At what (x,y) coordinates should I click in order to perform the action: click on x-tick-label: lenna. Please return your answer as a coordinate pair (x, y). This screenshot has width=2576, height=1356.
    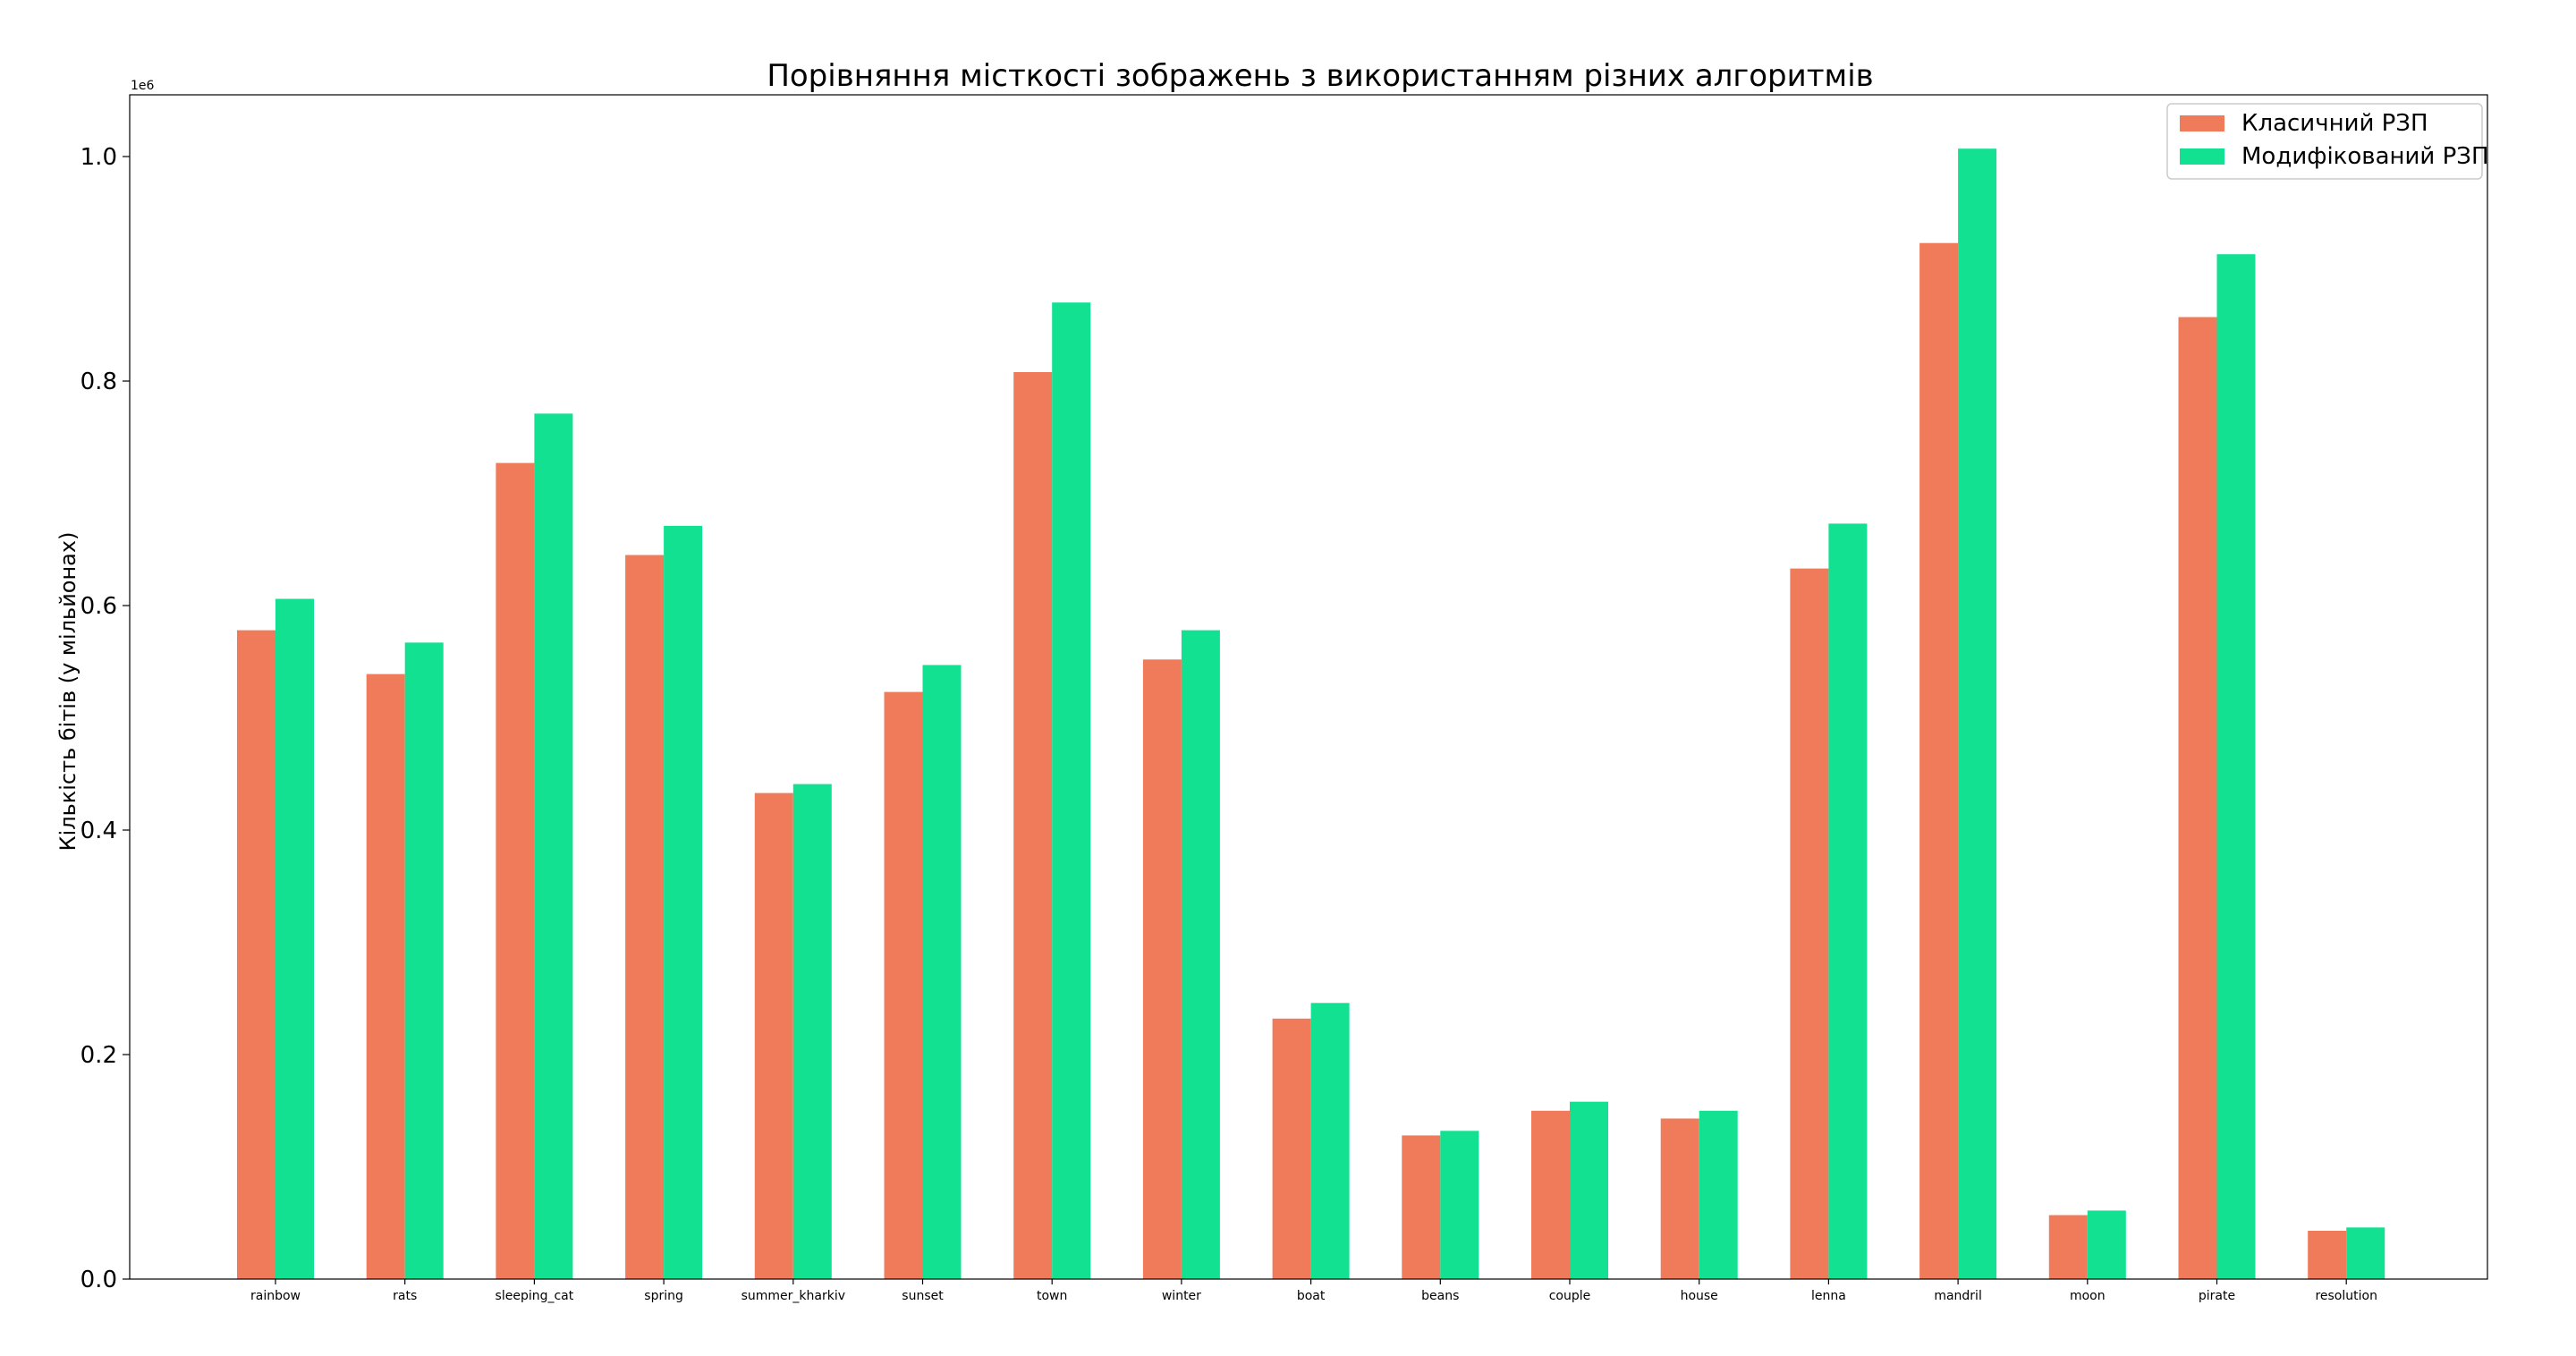
    Looking at the image, I should click on (1828, 1296).